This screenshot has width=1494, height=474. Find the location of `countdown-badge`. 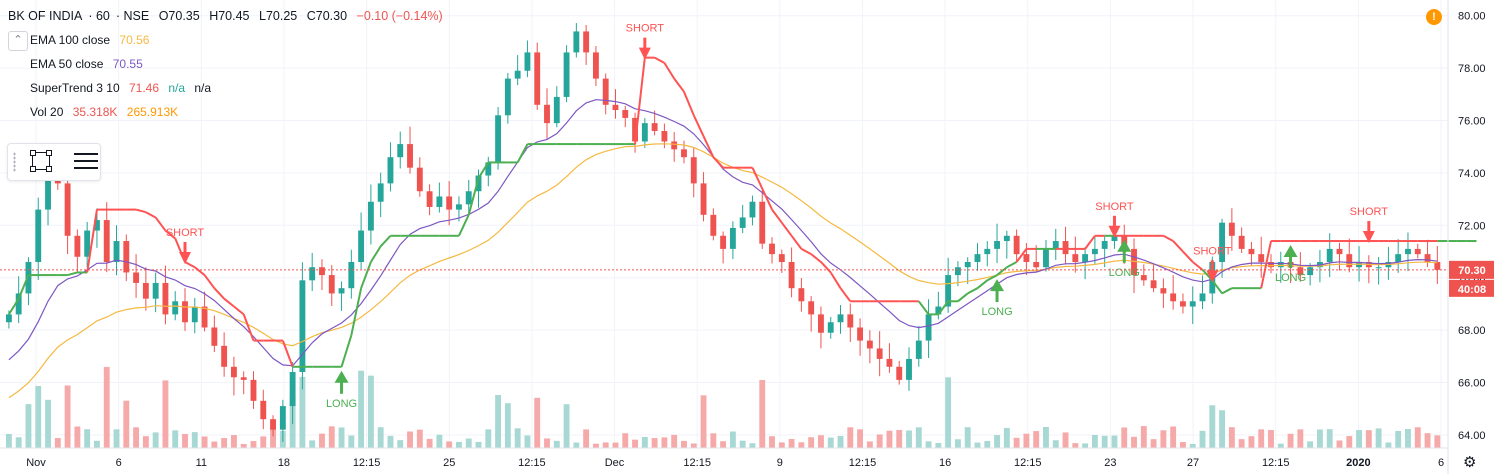

countdown-badge is located at coordinates (1471, 288).